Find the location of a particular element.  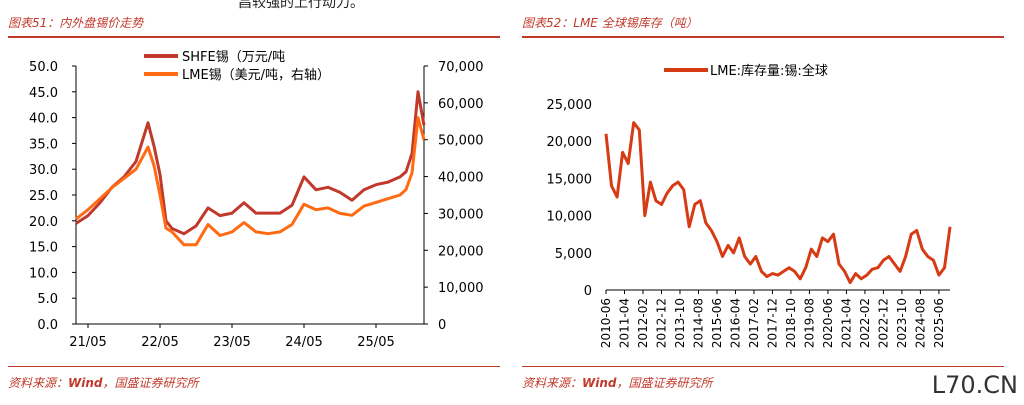

y-right-tick-label: 50,000 is located at coordinates (461, 141).